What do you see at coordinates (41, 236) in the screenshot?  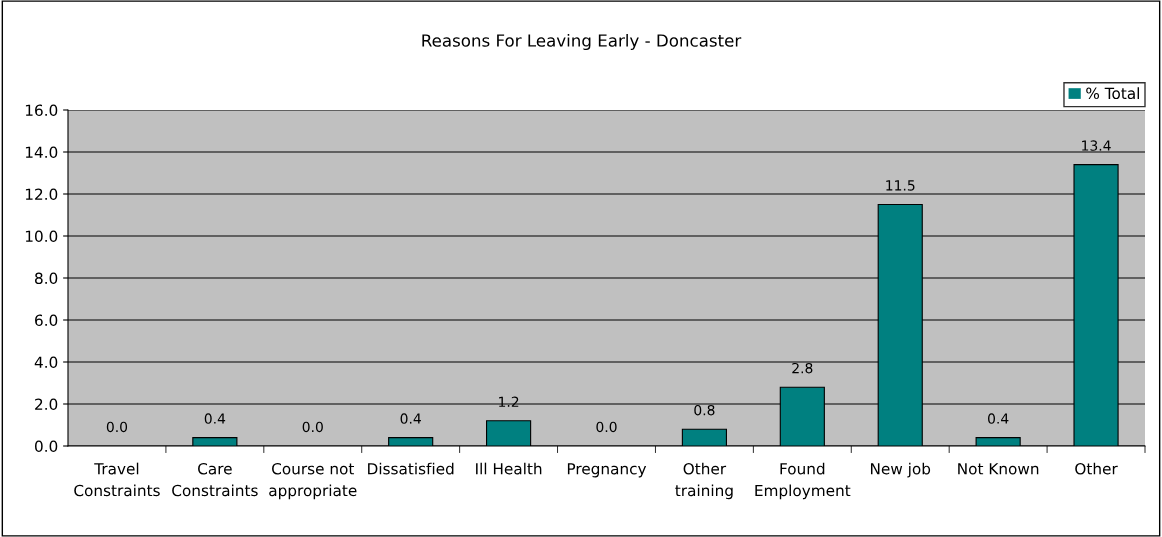 I see `y-tick-label: 10.0` at bounding box center [41, 236].